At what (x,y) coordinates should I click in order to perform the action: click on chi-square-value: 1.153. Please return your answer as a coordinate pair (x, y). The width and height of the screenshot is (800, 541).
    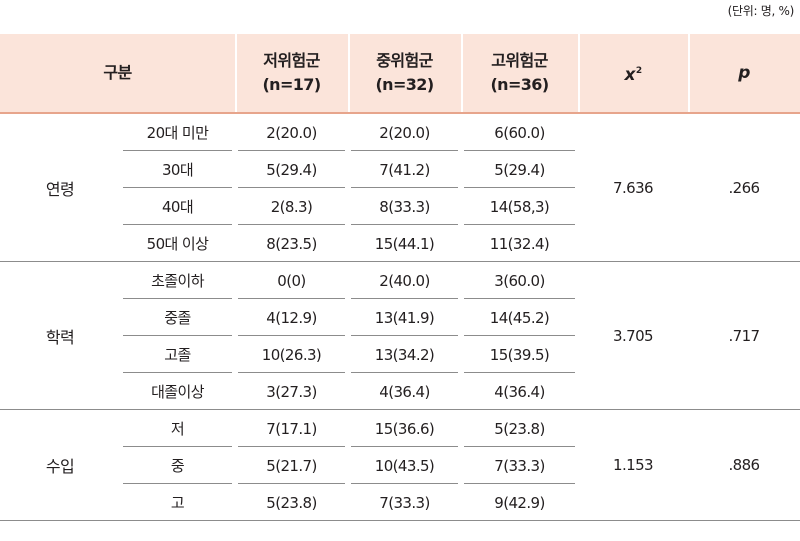
    Looking at the image, I should click on (633, 465).